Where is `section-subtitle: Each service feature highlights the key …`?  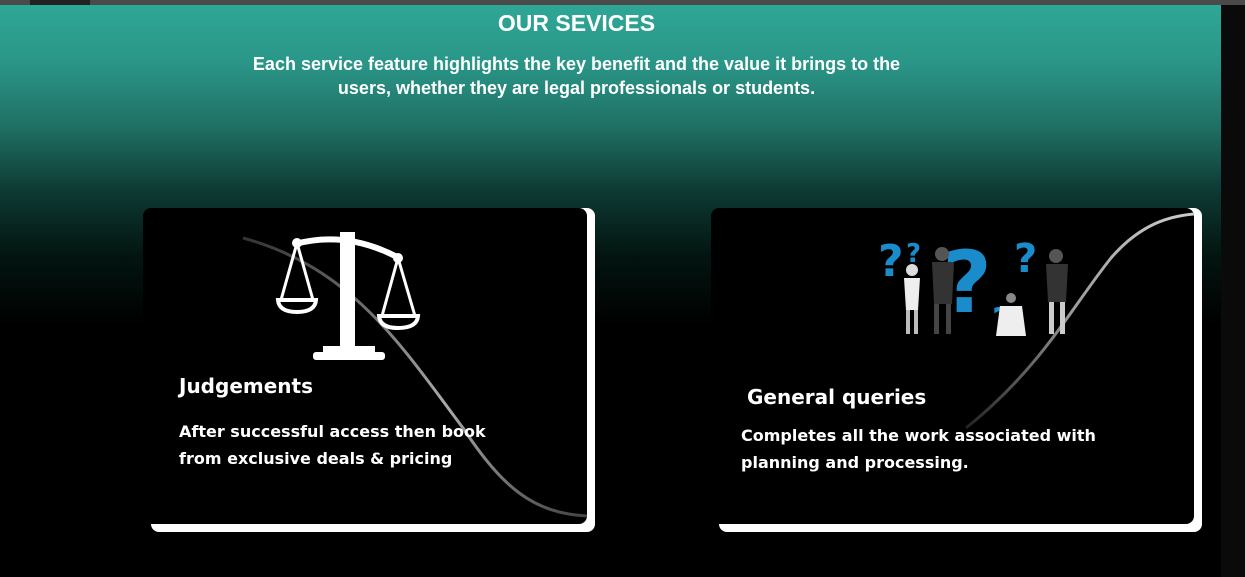
section-subtitle: Each service feature highlights the key … is located at coordinates (576, 76).